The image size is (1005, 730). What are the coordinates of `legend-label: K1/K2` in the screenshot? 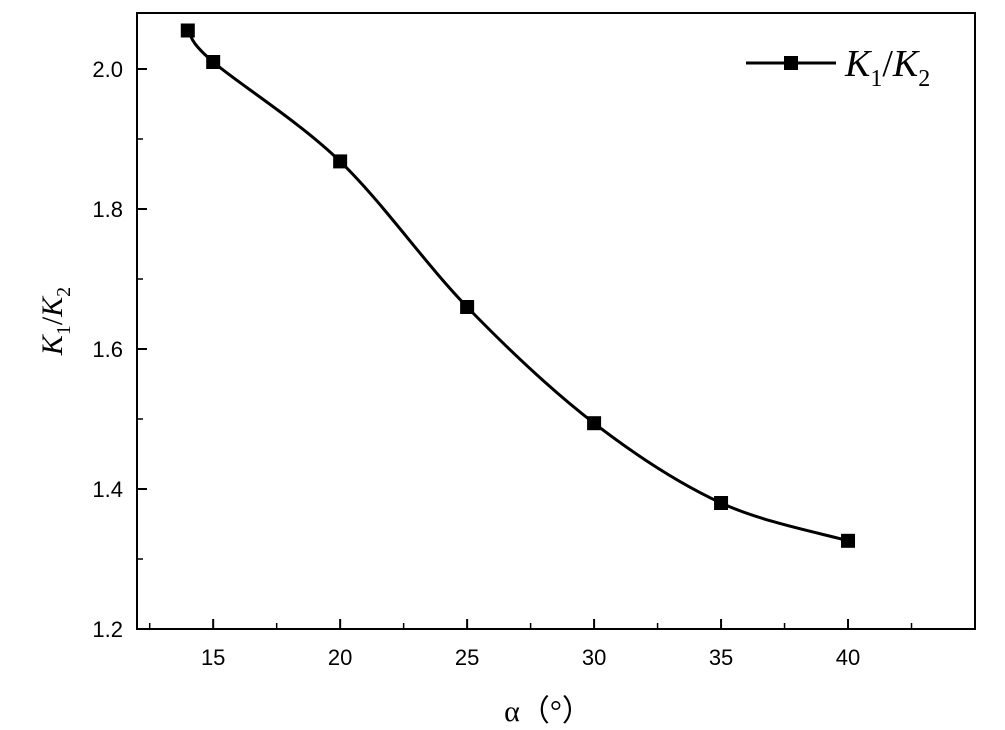 It's located at (887, 67).